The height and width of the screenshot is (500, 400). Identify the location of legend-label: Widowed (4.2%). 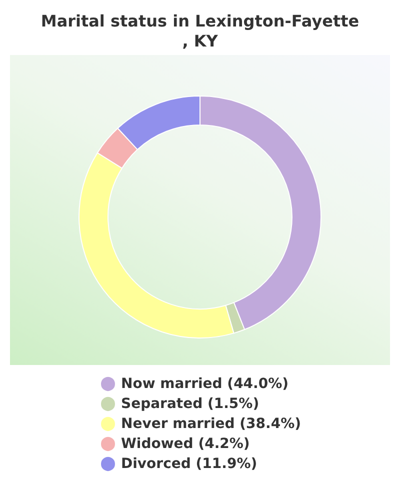
(185, 444).